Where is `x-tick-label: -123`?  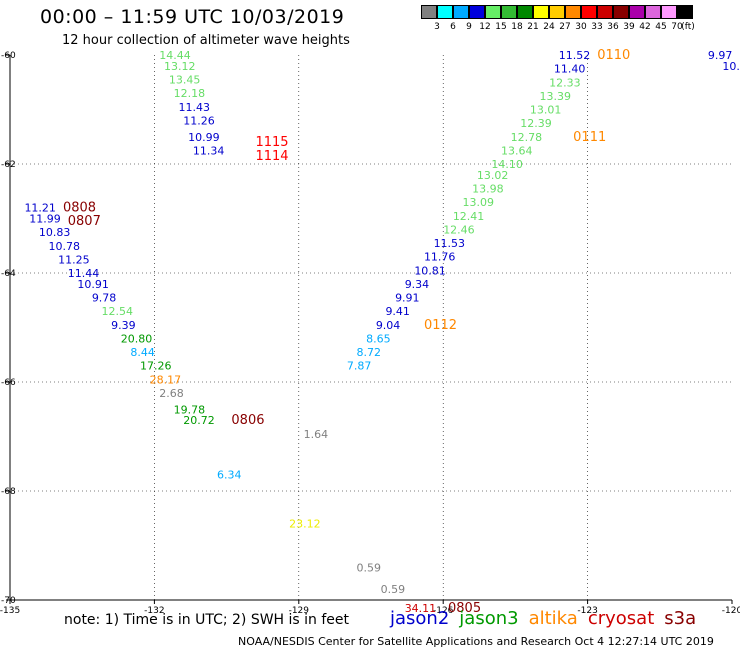
x-tick-label: -123 is located at coordinates (587, 611).